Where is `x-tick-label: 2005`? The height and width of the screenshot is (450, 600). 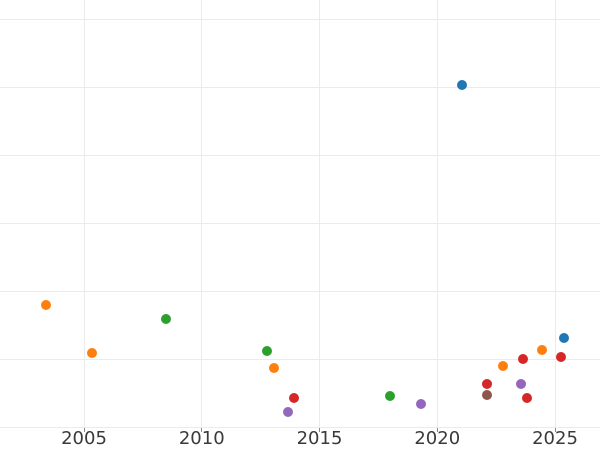 x-tick-label: 2005 is located at coordinates (84, 438).